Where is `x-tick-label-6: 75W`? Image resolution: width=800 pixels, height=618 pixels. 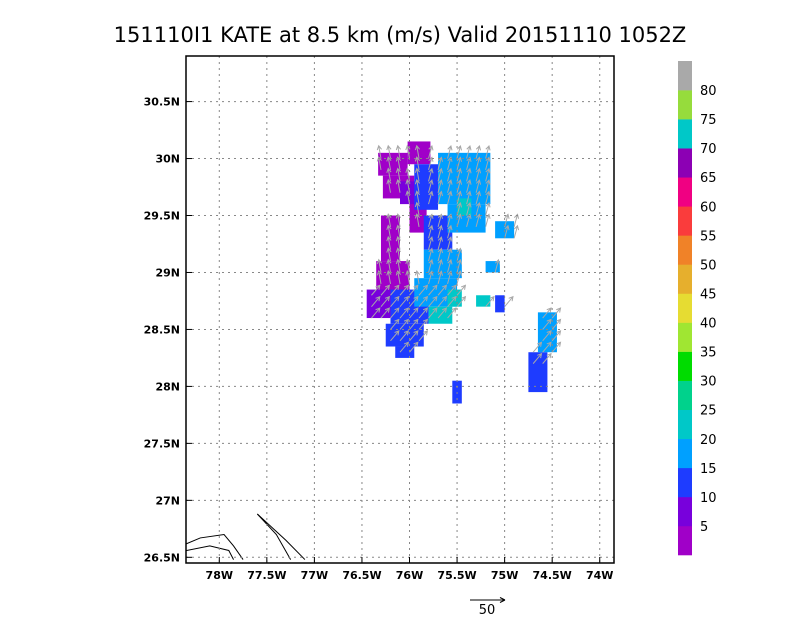 x-tick-label-6: 75W is located at coordinates (504, 575).